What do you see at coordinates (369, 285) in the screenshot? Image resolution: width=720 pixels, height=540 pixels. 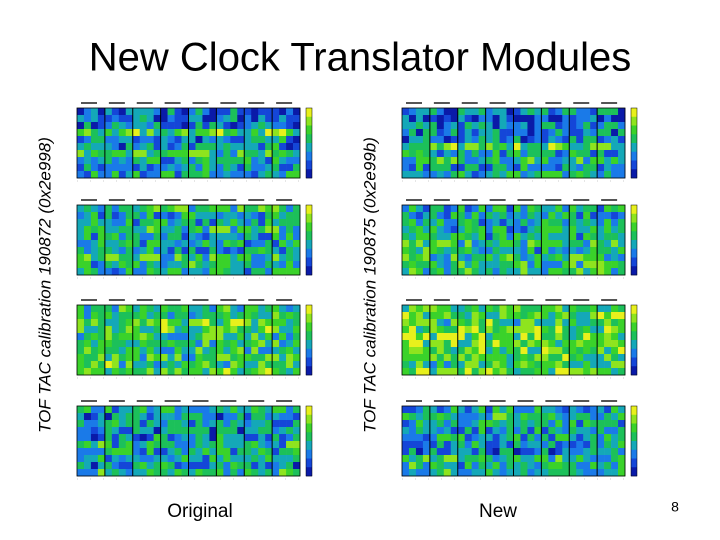 I see `panel-label: TOF TAC calibration 190875 (0x2e99b)` at bounding box center [369, 285].